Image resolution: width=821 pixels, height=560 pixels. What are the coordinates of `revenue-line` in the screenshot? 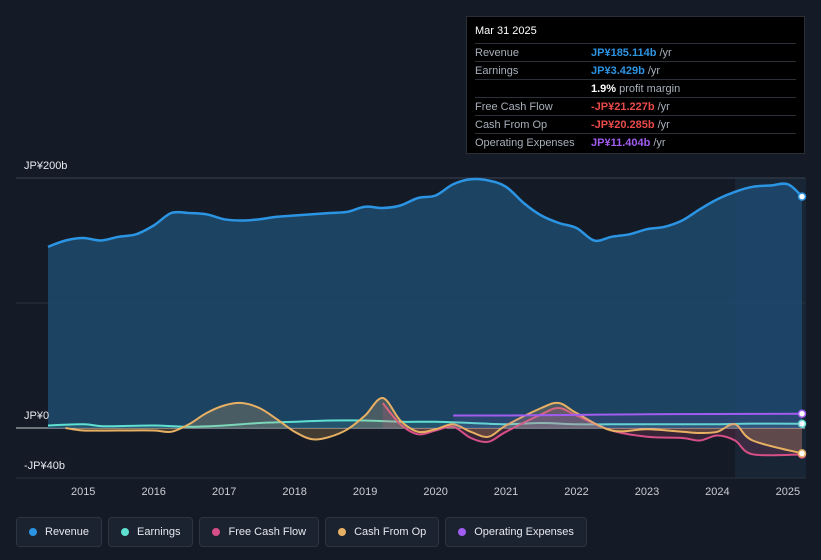 It's located at (425, 212).